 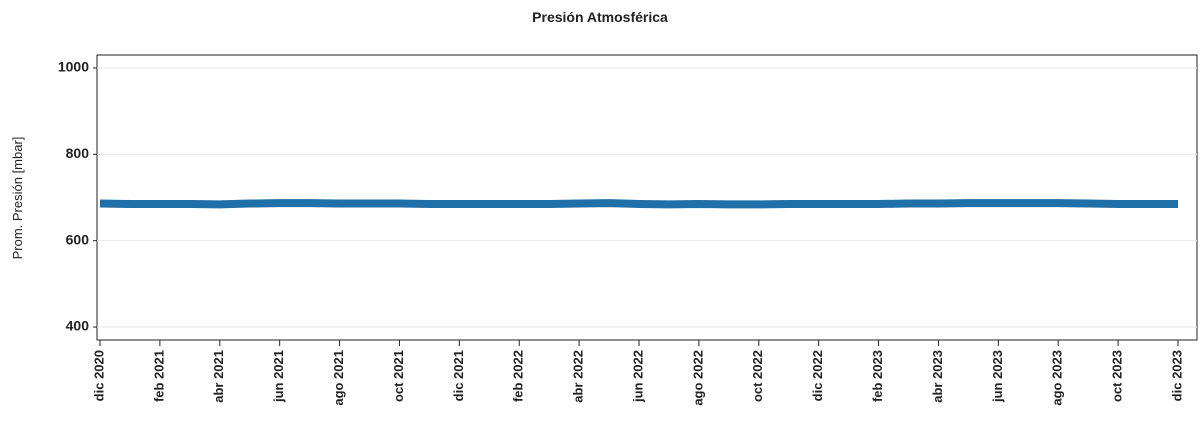 What do you see at coordinates (877, 376) in the screenshot?
I see `x-tick-label: feb 2023` at bounding box center [877, 376].